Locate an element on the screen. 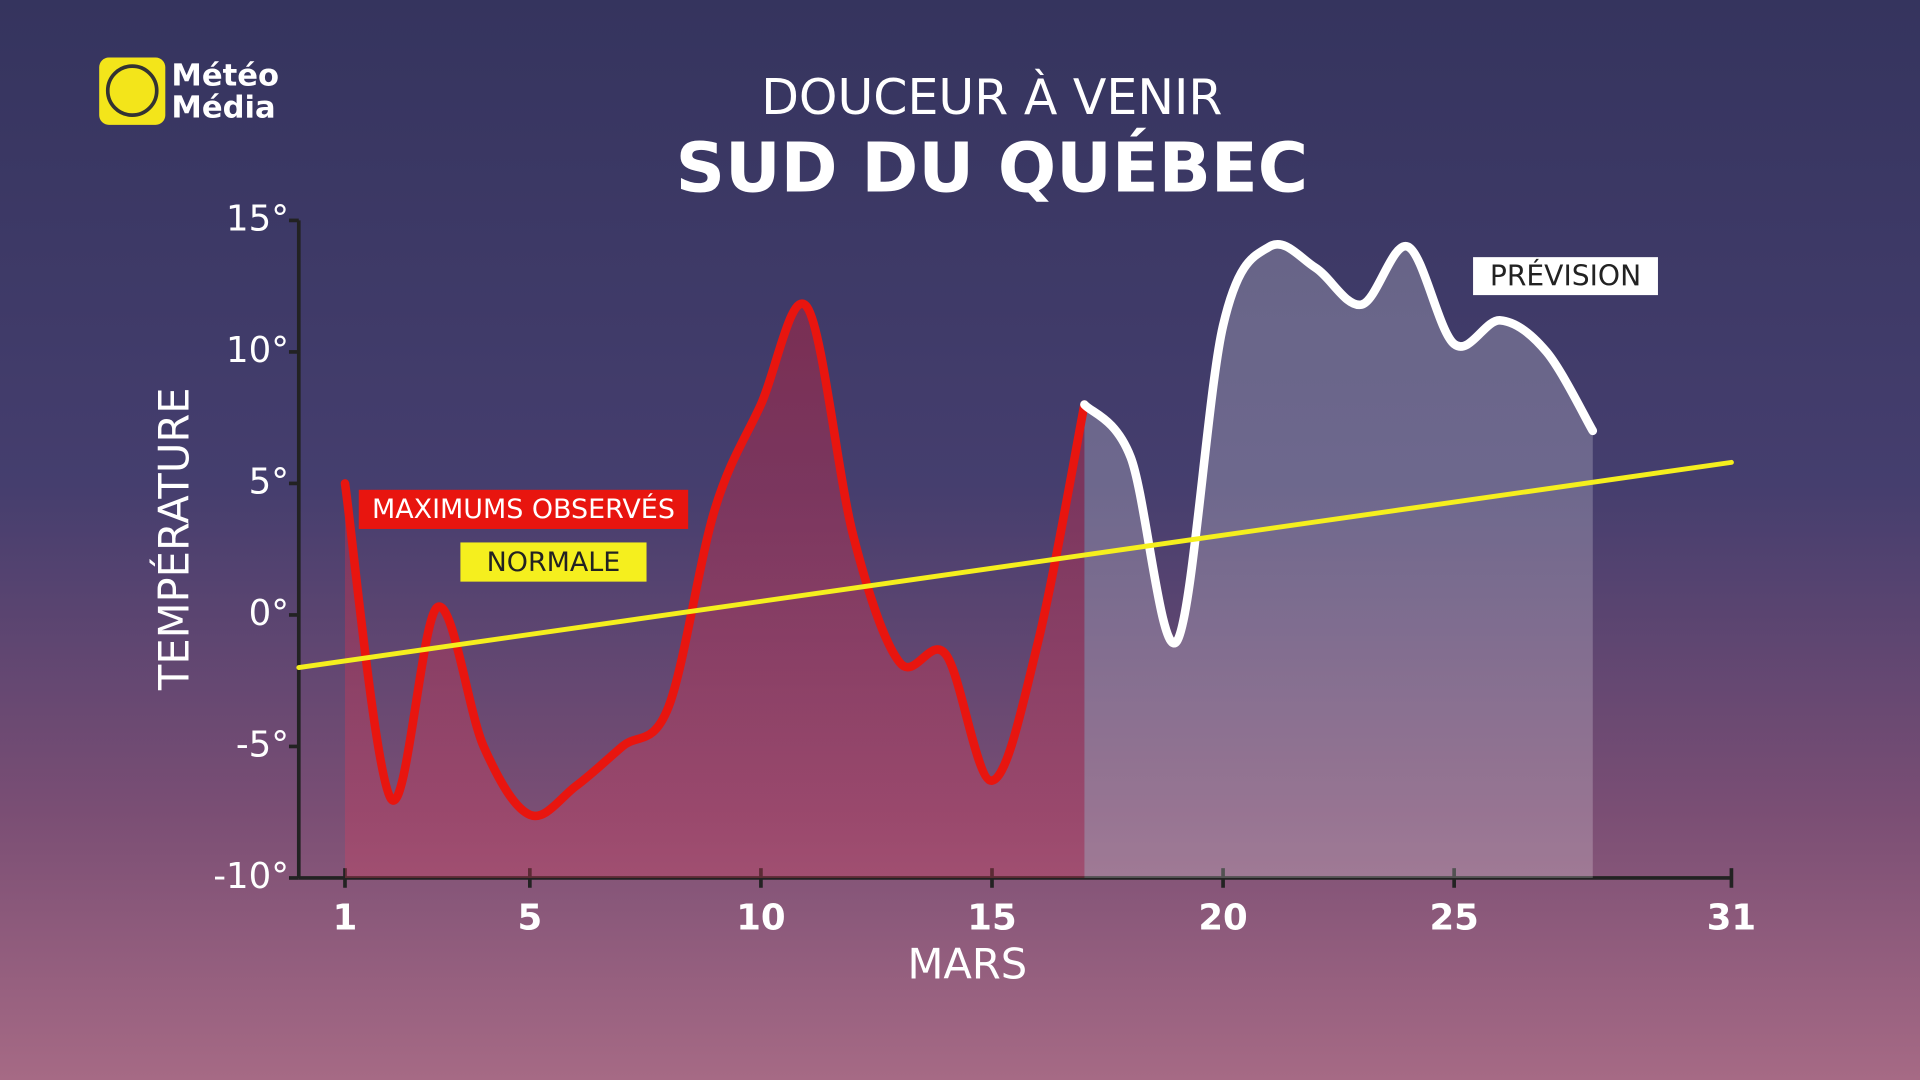 This screenshot has width=1920, height=1080. y-tick-label: -5° is located at coordinates (262, 744).